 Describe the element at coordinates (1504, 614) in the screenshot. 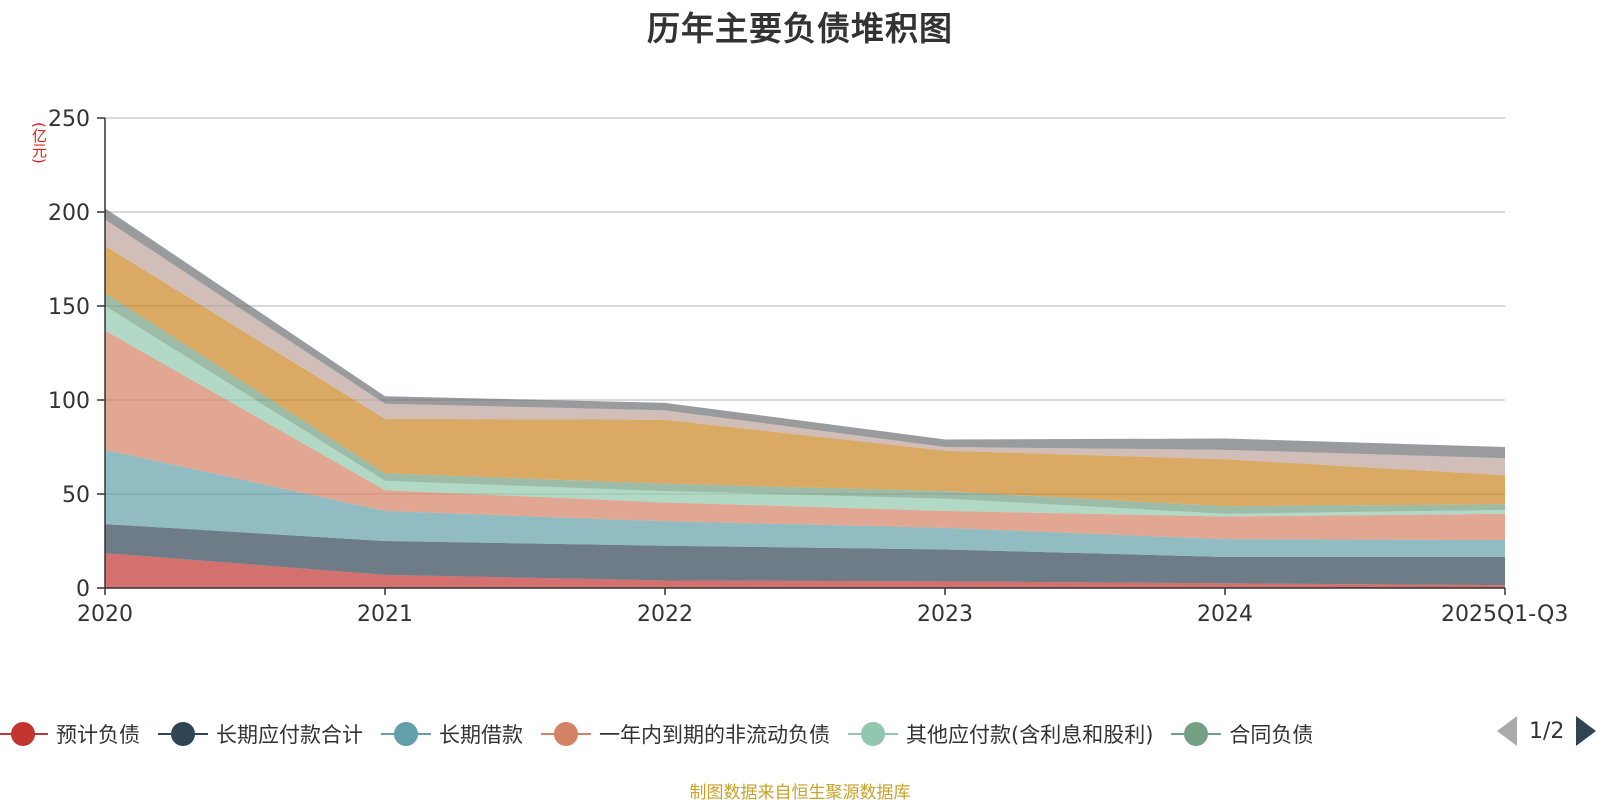

I see `x-tick-label: 2025Q1-Q3` at that location.